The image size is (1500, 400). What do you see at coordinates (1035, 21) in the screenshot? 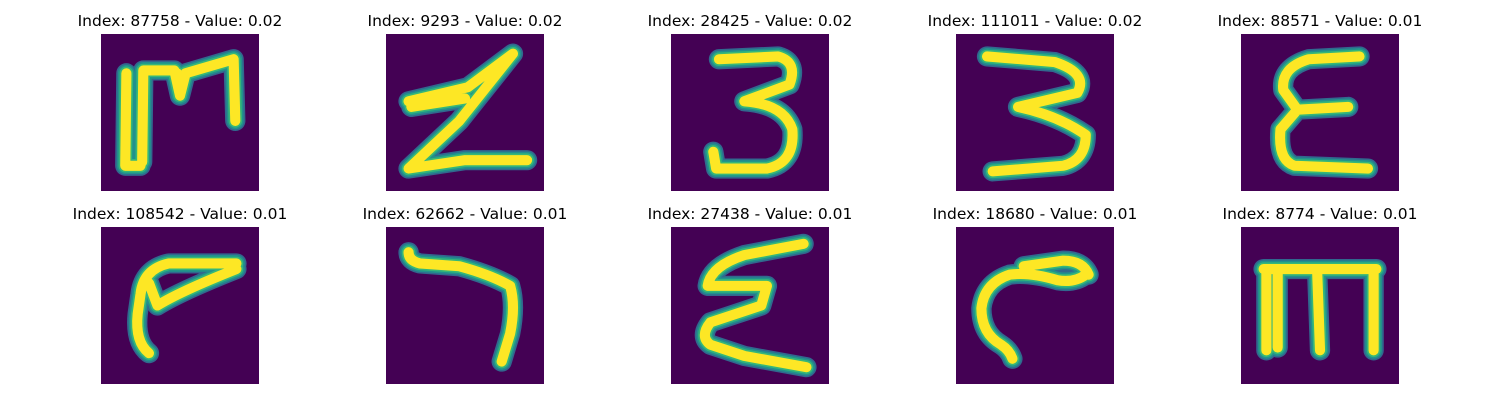
I see `panel-title: Index: 111011 - Value: 0.02` at bounding box center [1035, 21].